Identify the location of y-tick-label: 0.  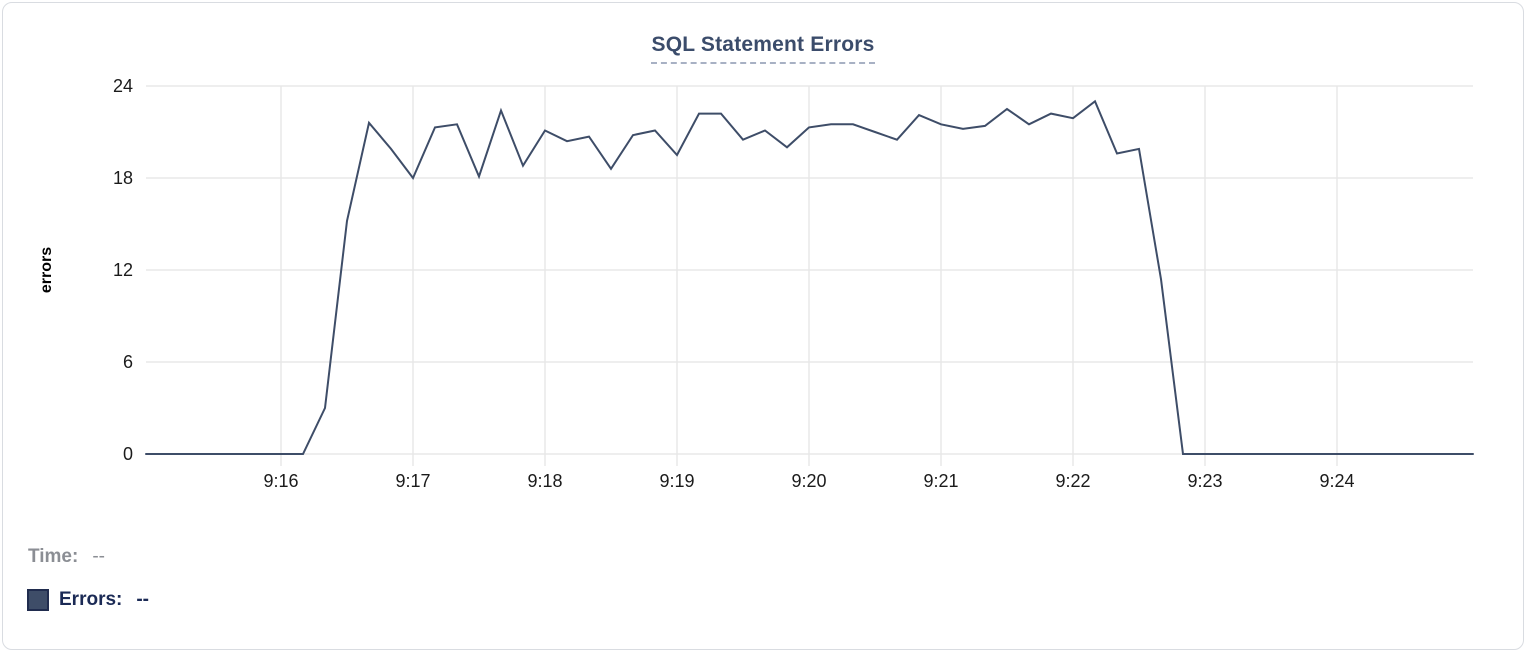
(128, 454).